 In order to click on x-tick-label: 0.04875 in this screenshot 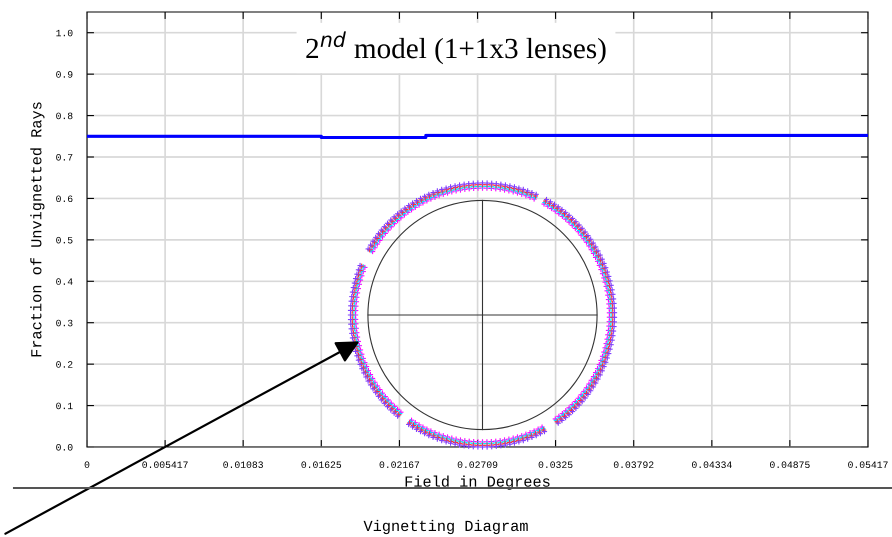, I will do `click(790, 464)`.